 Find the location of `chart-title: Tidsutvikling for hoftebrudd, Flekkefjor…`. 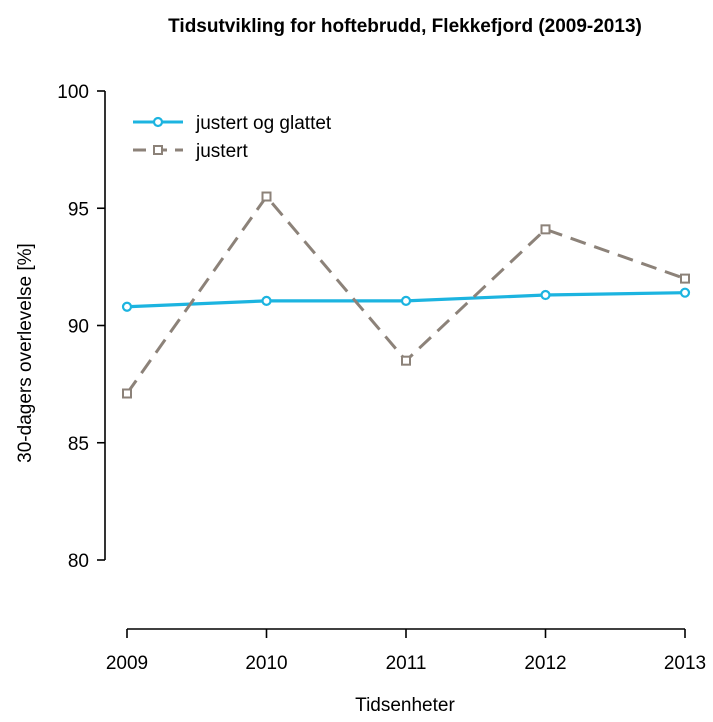

chart-title: Tidsutvikling for hoftebrudd, Flekkefjor… is located at coordinates (405, 26).